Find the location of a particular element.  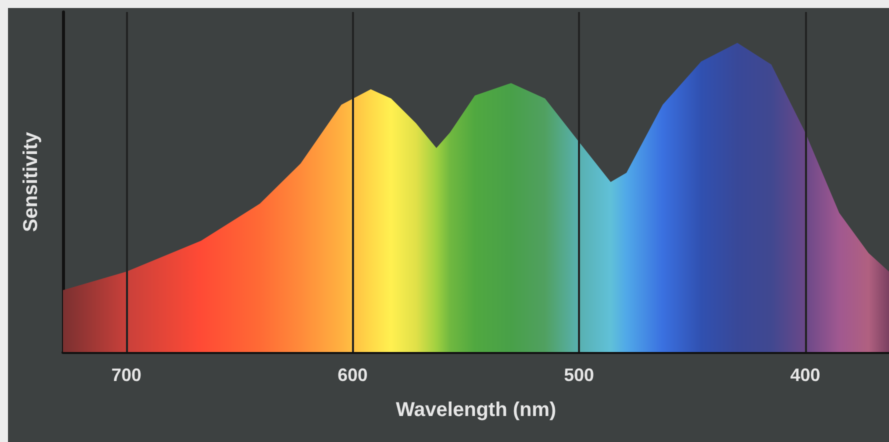

x-tick-label: 400 is located at coordinates (805, 375).